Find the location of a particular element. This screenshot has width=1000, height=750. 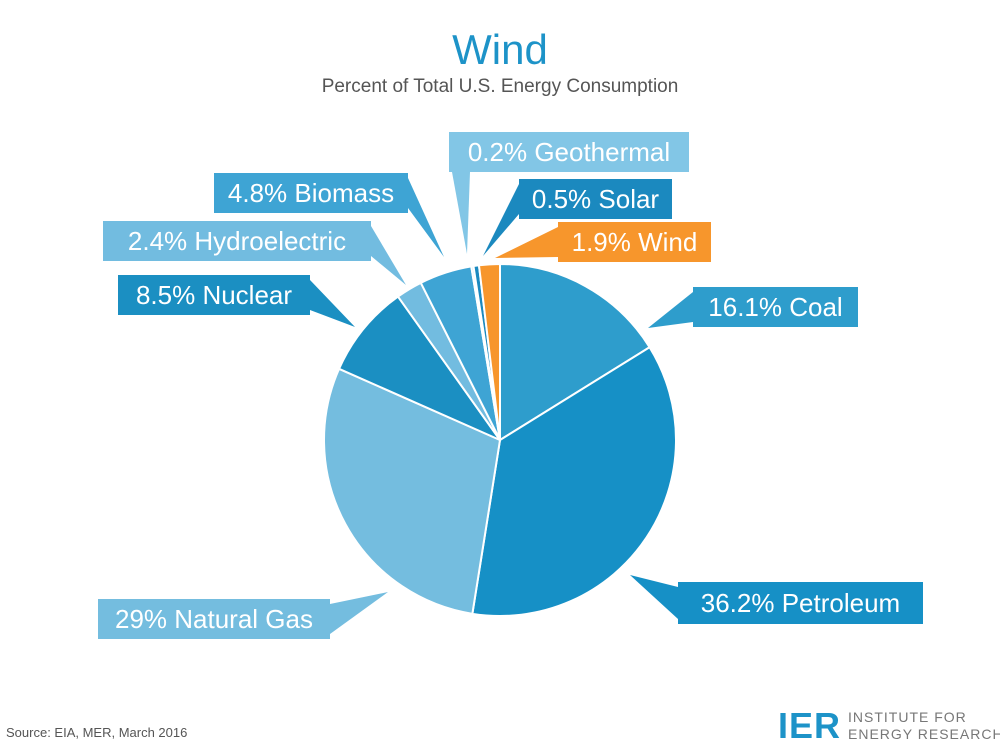

logo-mark: IER is located at coordinates (810, 725).